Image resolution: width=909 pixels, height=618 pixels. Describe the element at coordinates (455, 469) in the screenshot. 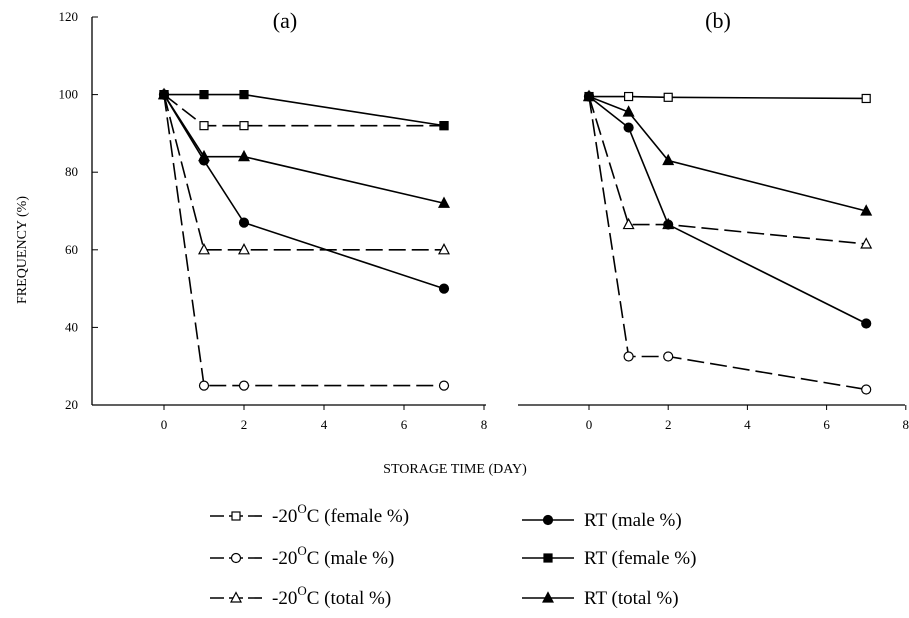

I see `x-axis-title: STORAGE TIME (DAY)` at that location.